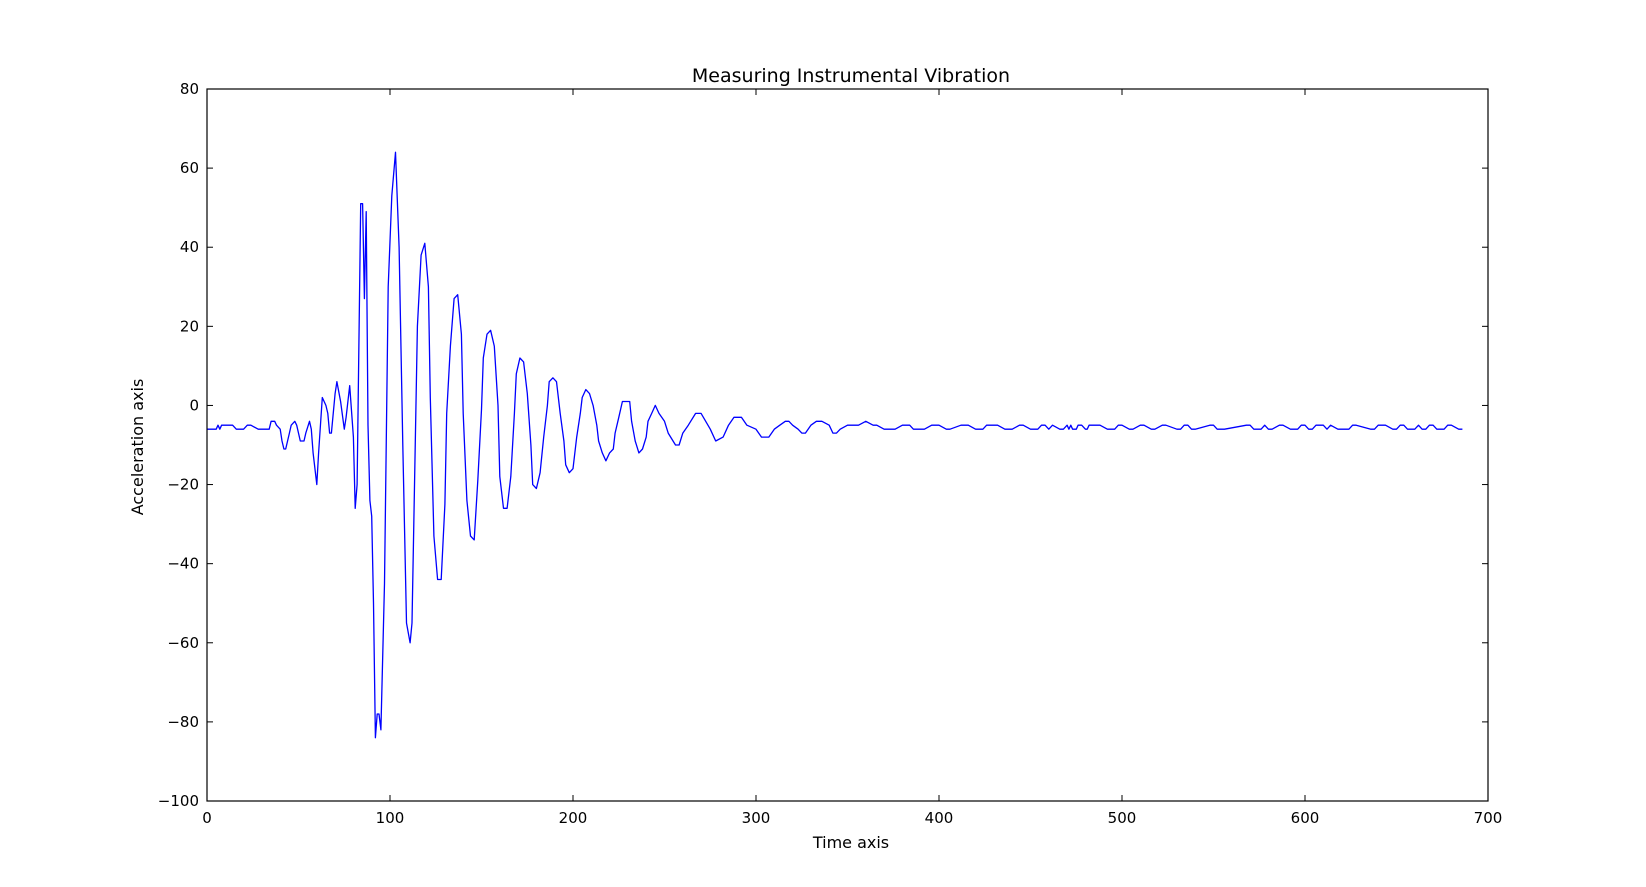 This screenshot has width=1646, height=887. I want to click on x-tick-label: 700, so click(1488, 818).